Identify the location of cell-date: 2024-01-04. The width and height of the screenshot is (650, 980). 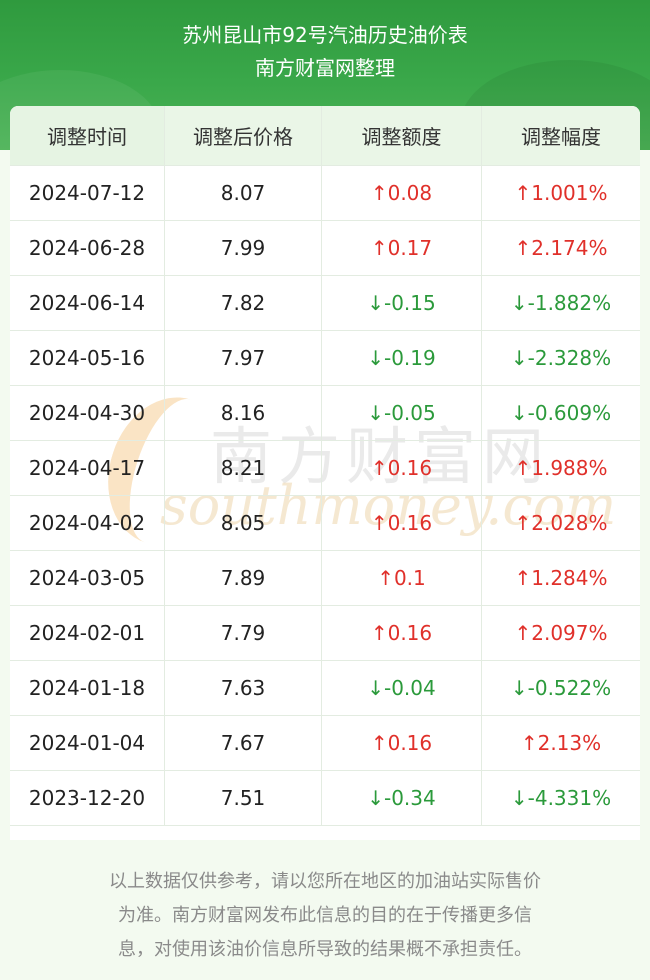
(87, 743).